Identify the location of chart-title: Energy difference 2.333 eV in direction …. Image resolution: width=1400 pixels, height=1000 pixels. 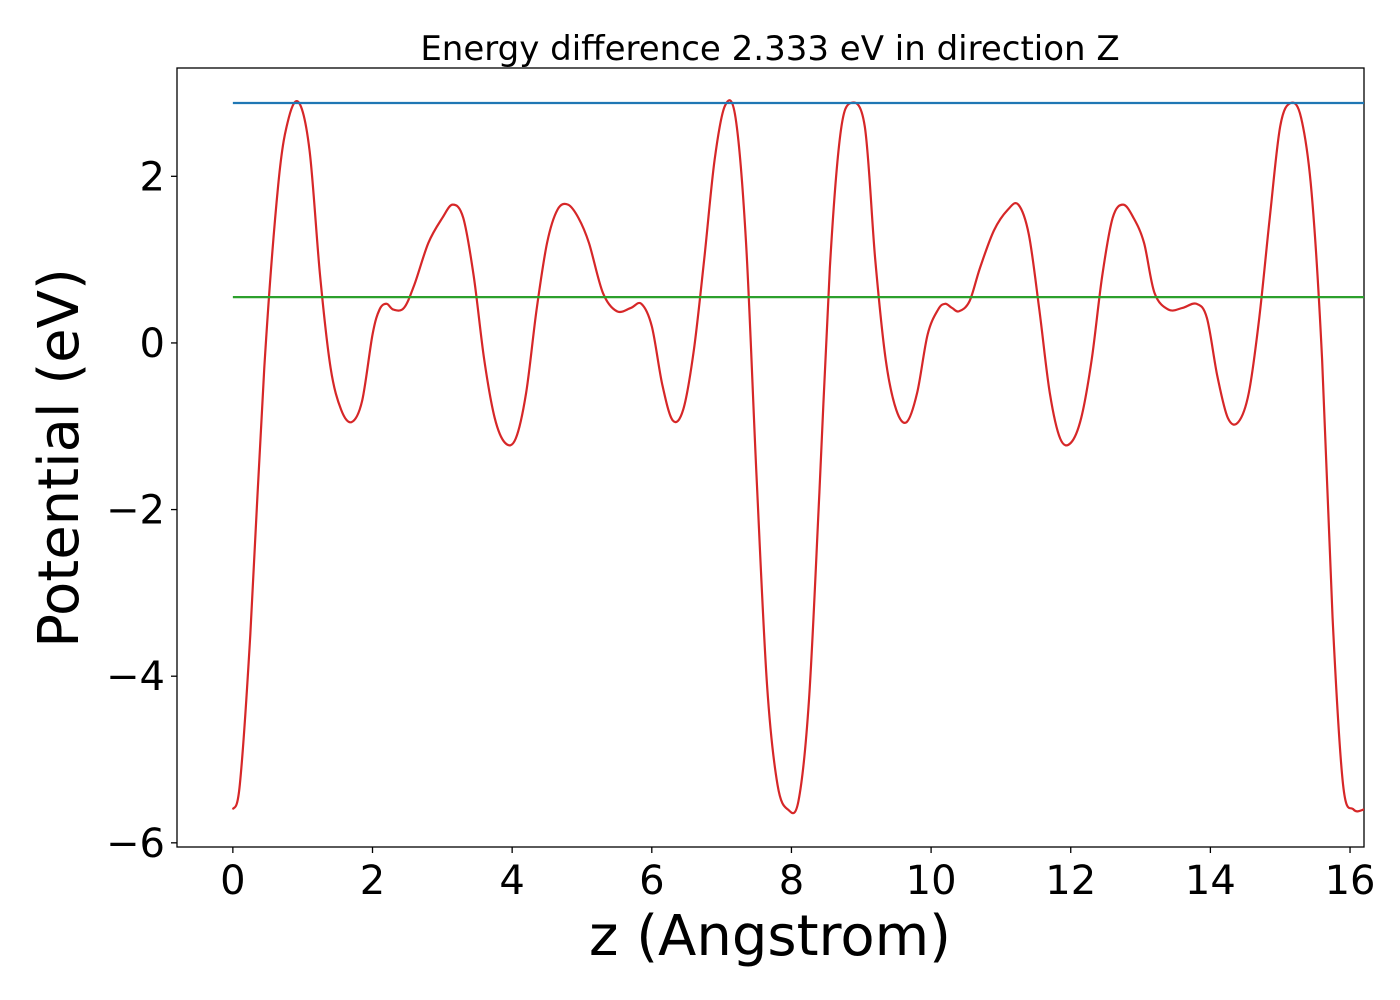
(769, 49).